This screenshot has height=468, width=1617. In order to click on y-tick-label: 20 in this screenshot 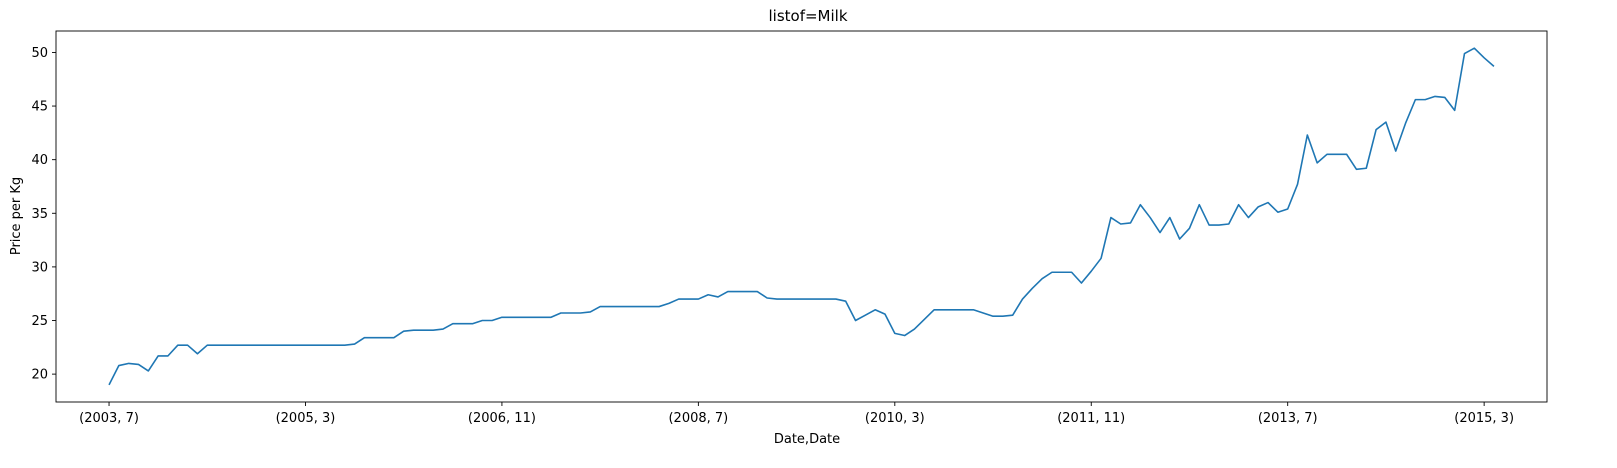, I will do `click(39, 375)`.